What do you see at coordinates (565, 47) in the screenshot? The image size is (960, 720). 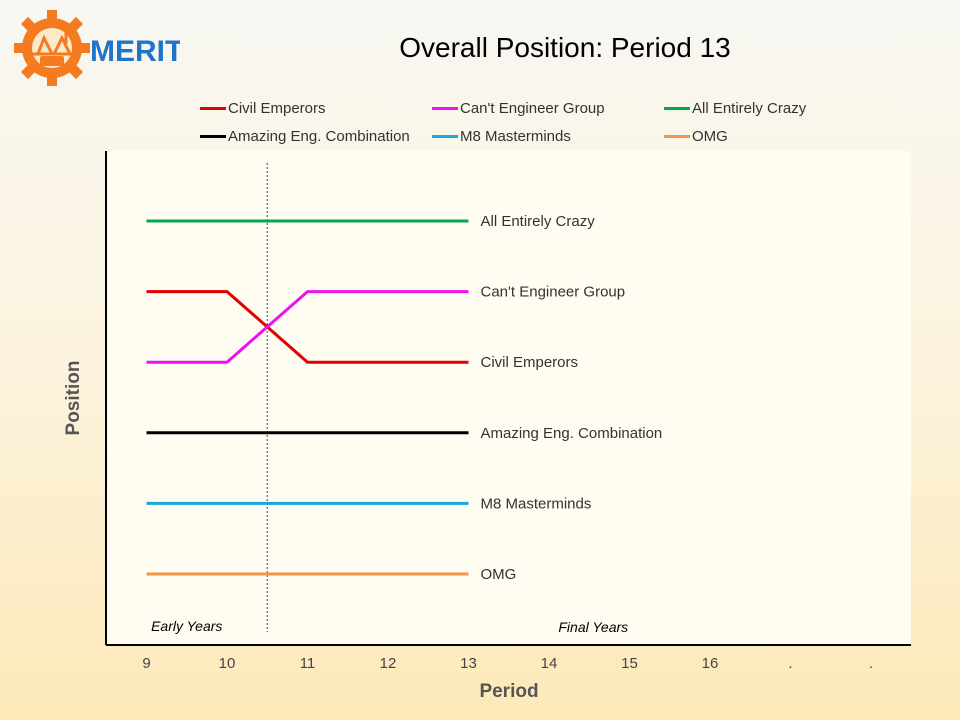 I see `chart-title: Overall Position: Period 13` at bounding box center [565, 47].